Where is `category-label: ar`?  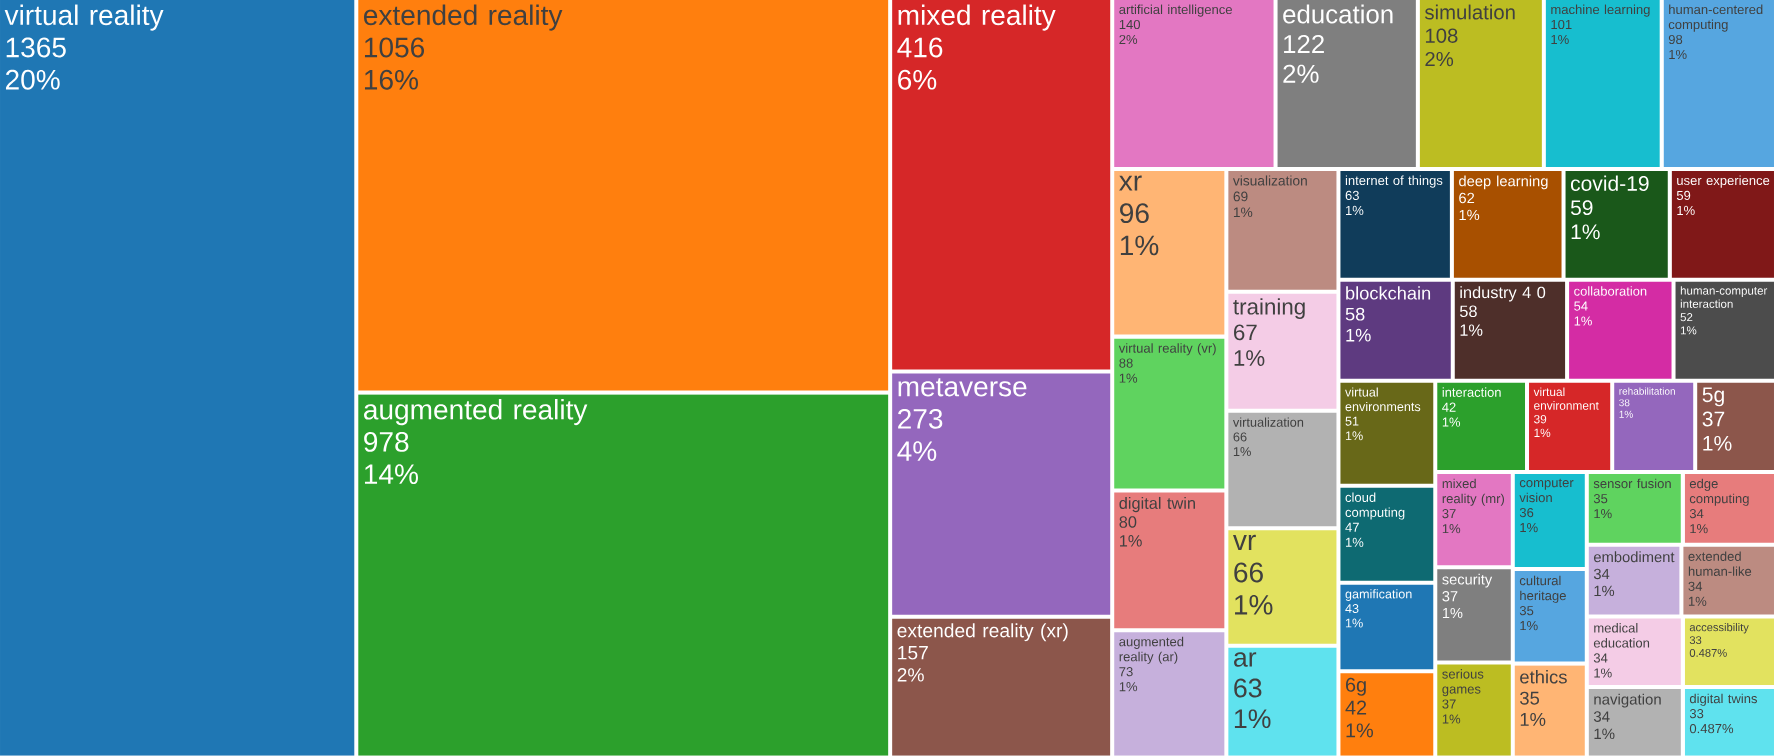
category-label: ar is located at coordinates (1245, 659).